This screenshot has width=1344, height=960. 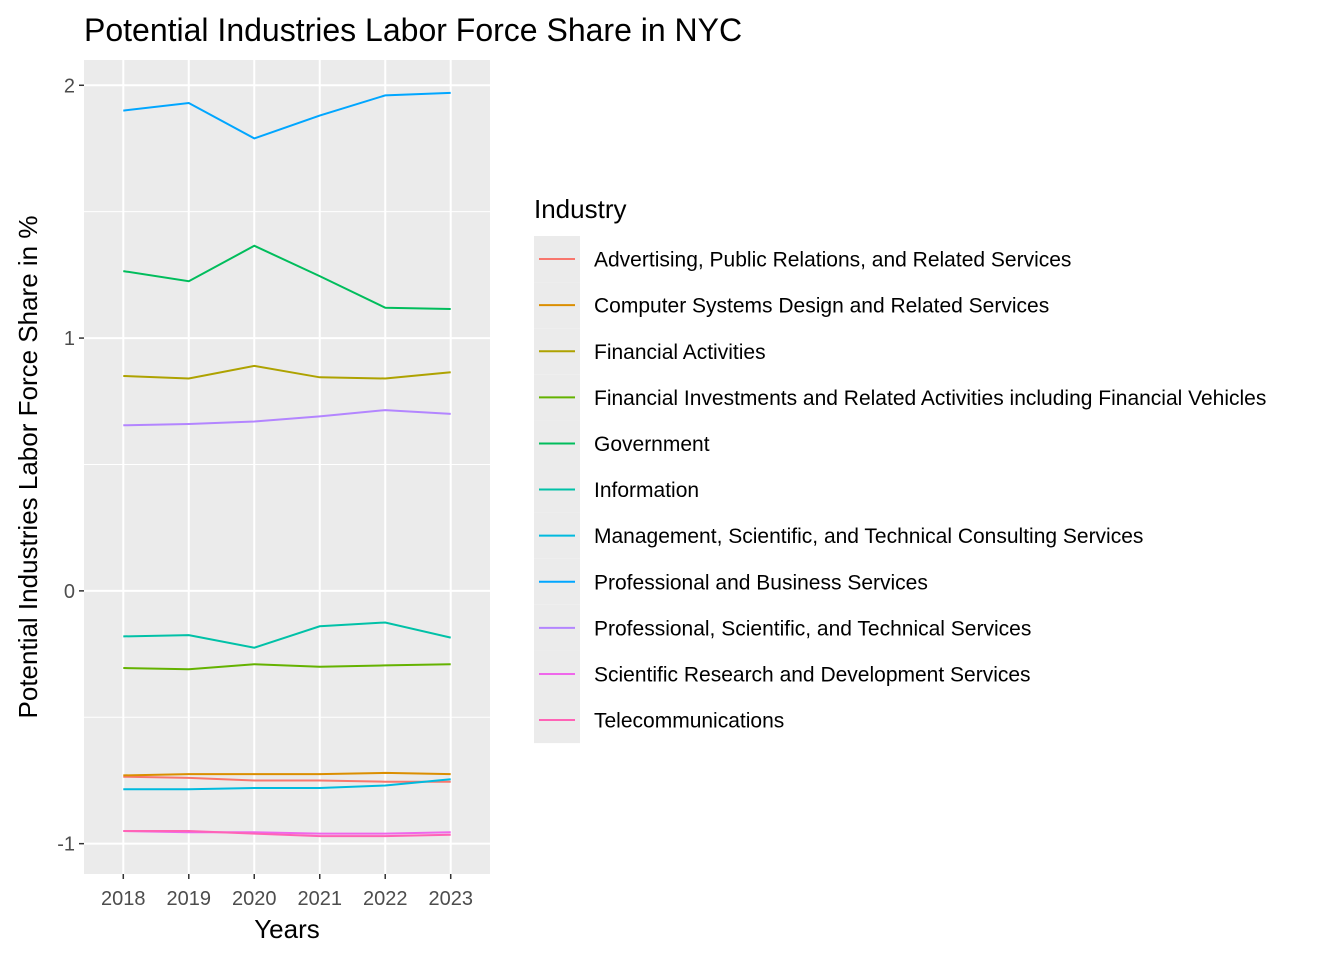 I want to click on x-tick-label: 2022, so click(x=385, y=899).